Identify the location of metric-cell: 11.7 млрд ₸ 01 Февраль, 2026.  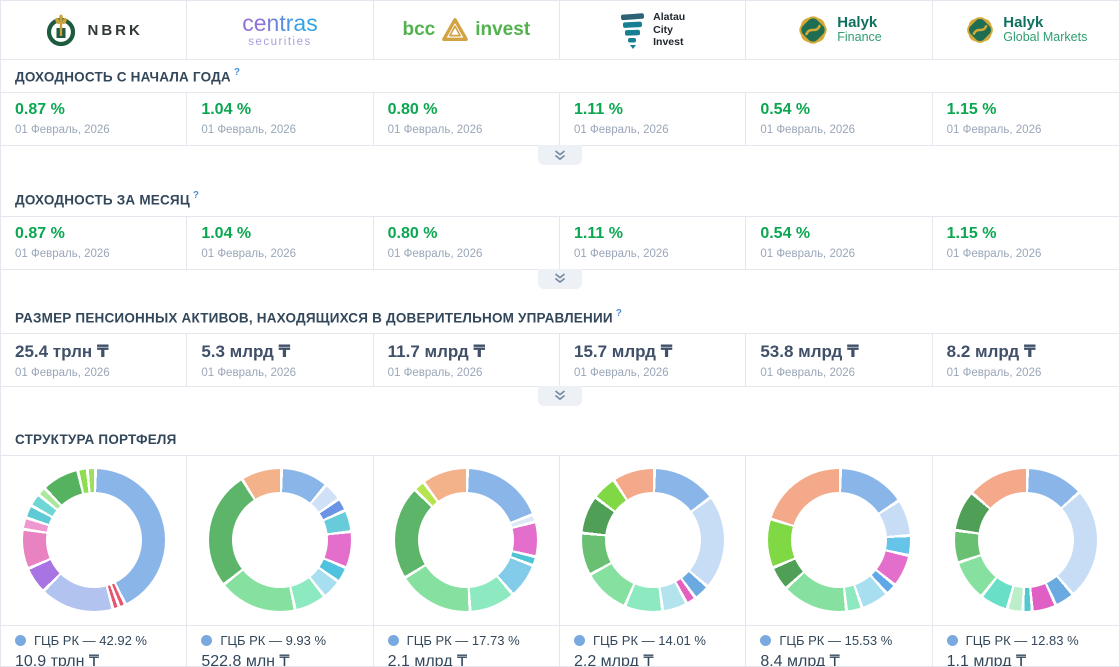
(467, 359).